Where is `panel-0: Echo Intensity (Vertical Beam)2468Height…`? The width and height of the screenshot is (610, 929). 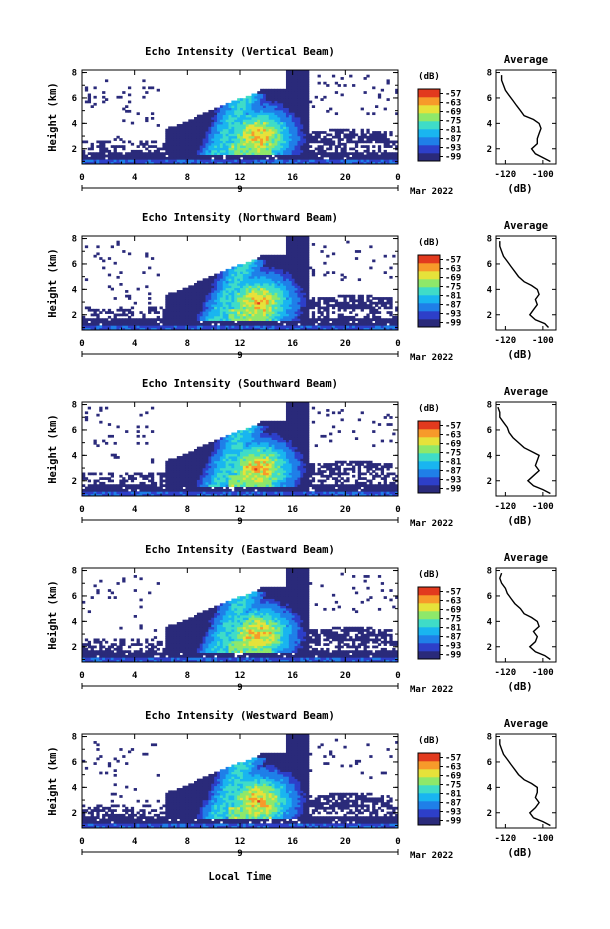 panel-0: Echo Intensity (Vertical Beam)2468Height… is located at coordinates (302, 121).